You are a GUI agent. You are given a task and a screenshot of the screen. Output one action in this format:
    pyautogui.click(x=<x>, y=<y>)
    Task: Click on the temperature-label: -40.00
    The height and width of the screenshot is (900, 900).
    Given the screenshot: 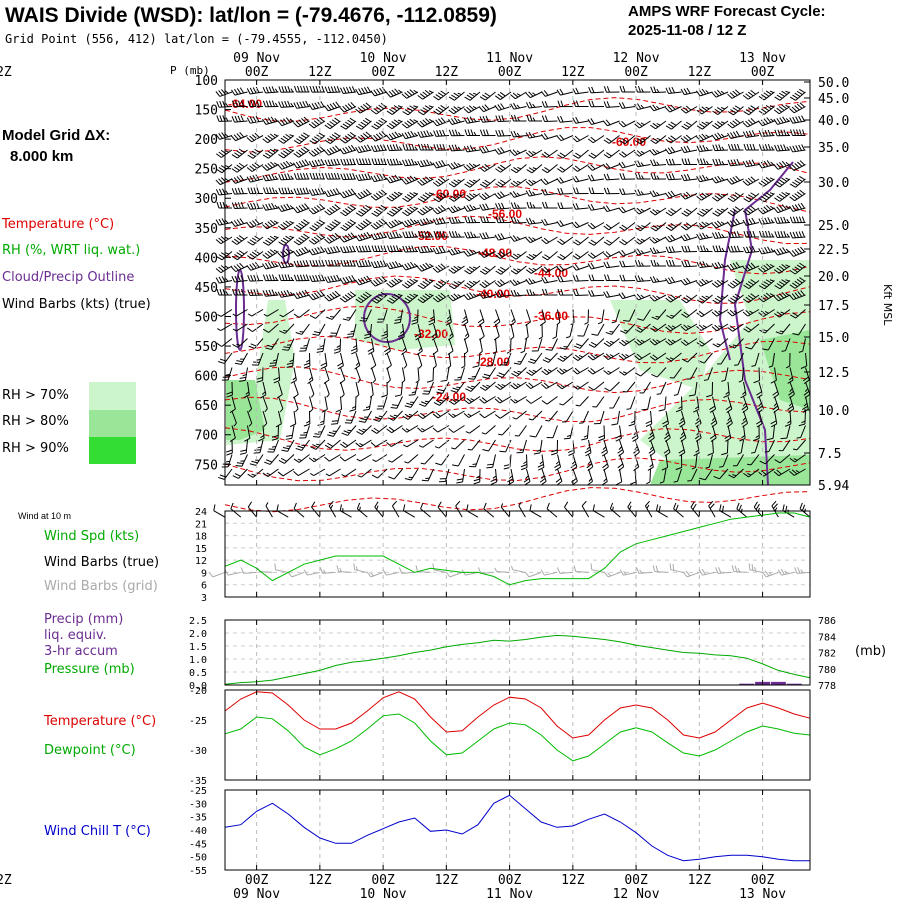 What is the action you would take?
    pyautogui.click(x=493, y=294)
    